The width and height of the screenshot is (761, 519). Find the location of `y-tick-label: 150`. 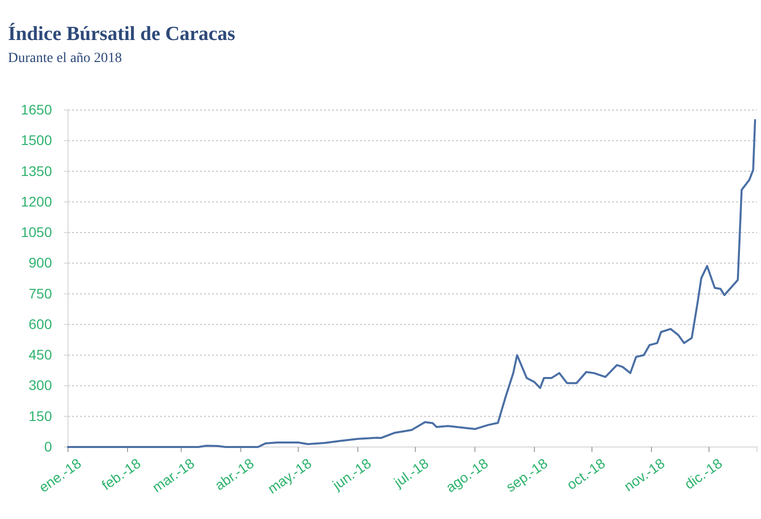

y-tick-label: 150 is located at coordinates (40, 416).